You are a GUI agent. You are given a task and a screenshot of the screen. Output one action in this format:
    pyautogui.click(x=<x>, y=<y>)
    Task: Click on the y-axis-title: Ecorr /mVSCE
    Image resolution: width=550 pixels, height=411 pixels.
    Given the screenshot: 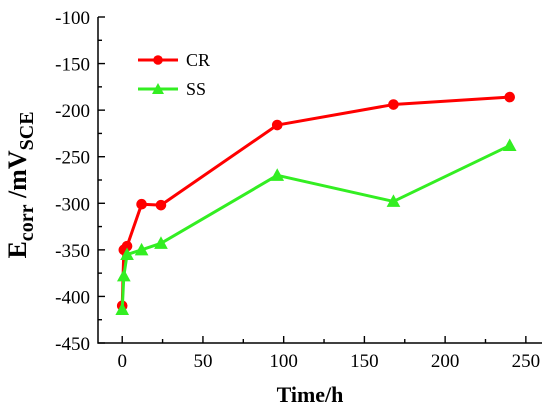 What is the action you would take?
    pyautogui.click(x=20, y=184)
    